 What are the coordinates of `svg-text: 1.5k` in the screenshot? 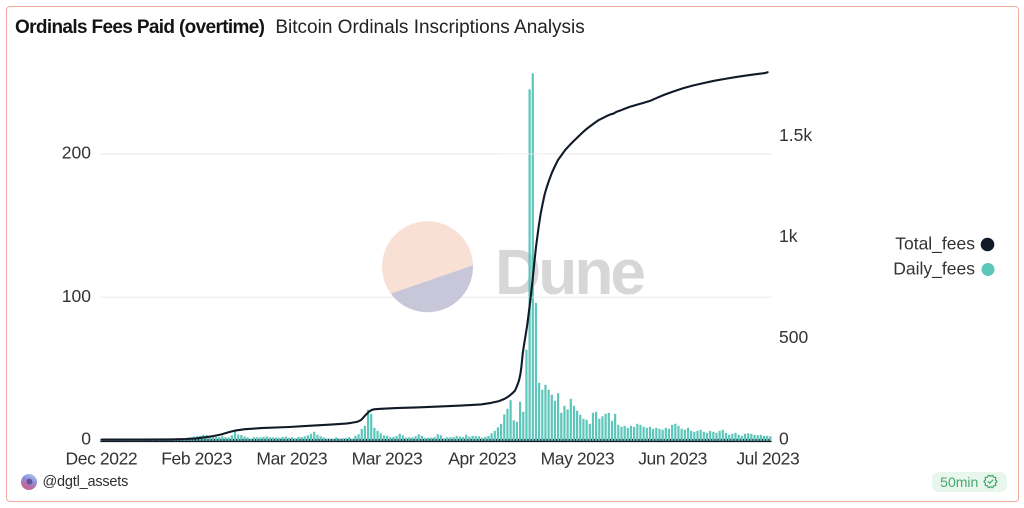 It's located at (795, 135).